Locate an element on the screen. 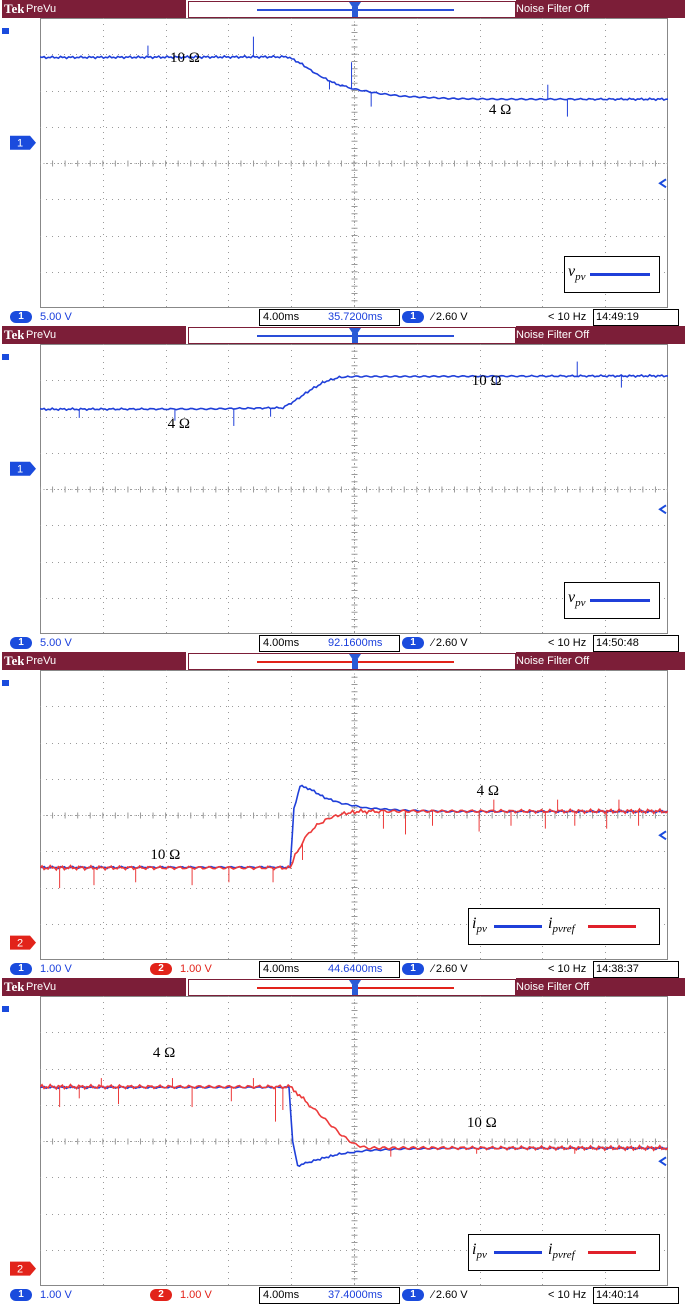 The height and width of the screenshot is (1305, 685). ch1-scale-value: 1.00 V is located at coordinates (56, 1295).